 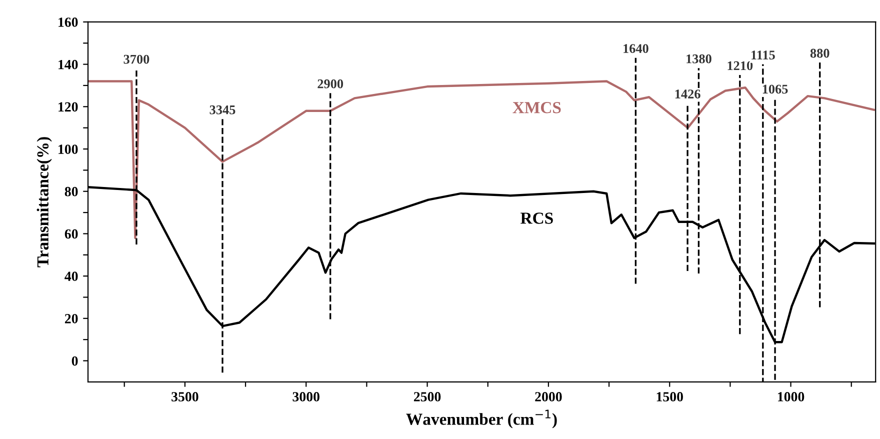 What do you see at coordinates (687, 94) in the screenshot?
I see `ref-line-label: 1426` at bounding box center [687, 94].